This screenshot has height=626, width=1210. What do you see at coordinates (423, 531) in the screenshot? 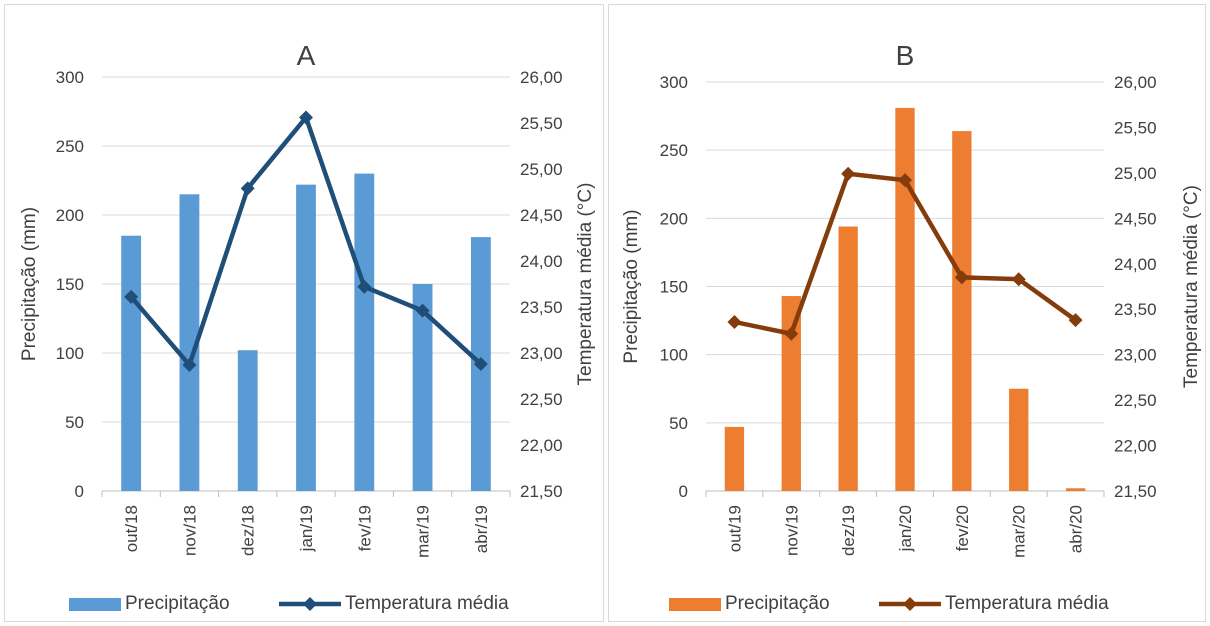
I see `x-tick-label: mar/19` at bounding box center [423, 531].